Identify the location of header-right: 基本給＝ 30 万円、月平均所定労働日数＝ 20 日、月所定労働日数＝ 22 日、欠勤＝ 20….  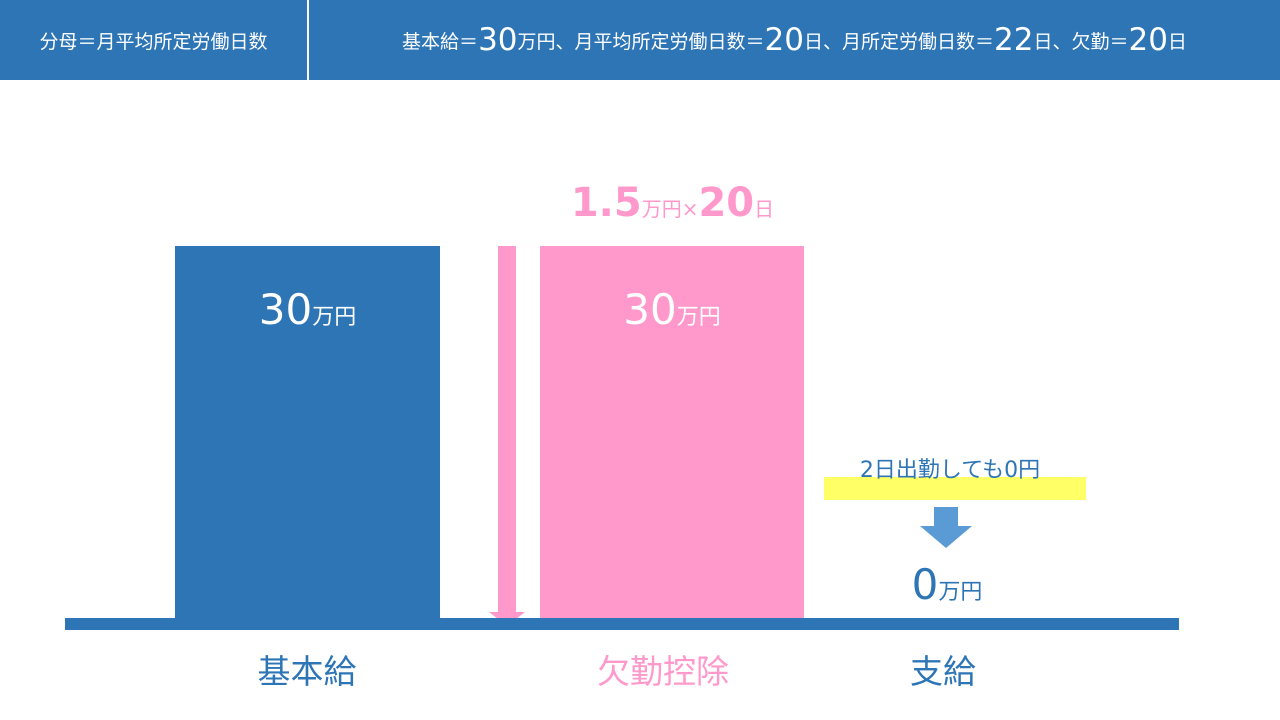
(794, 40).